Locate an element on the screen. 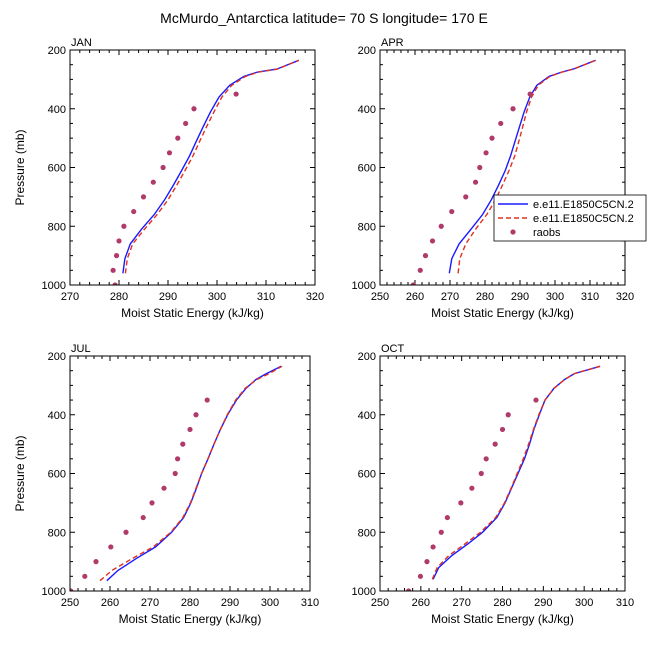 Image resolution: width=648 pixels, height=648 pixels. panel-label: APR is located at coordinates (392, 43).